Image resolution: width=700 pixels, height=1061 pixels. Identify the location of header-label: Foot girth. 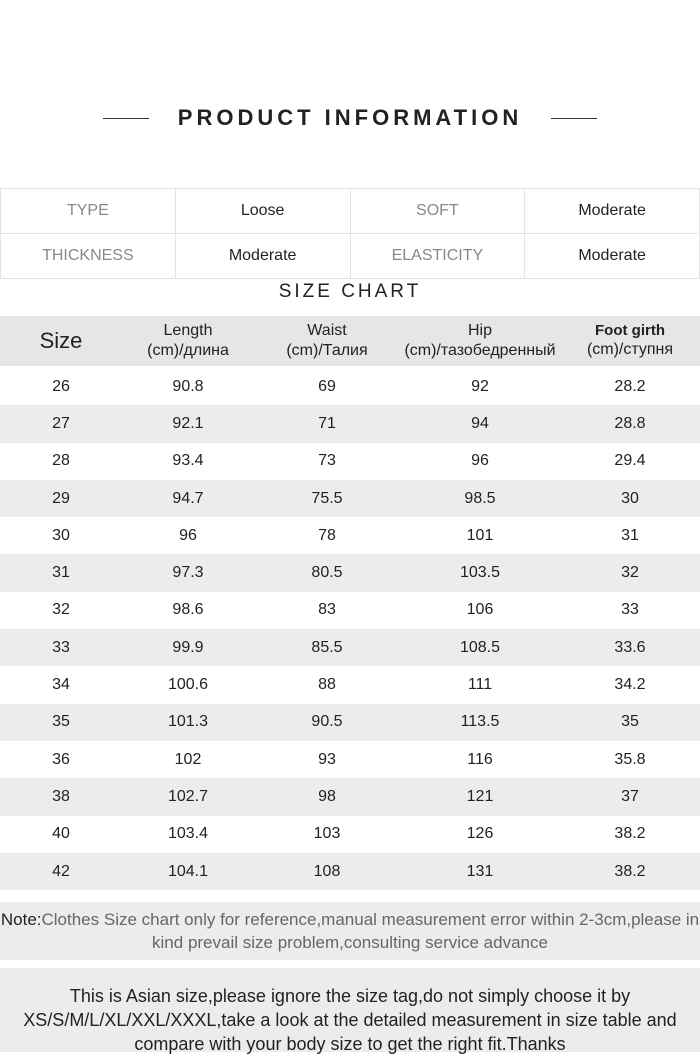
(630, 330).